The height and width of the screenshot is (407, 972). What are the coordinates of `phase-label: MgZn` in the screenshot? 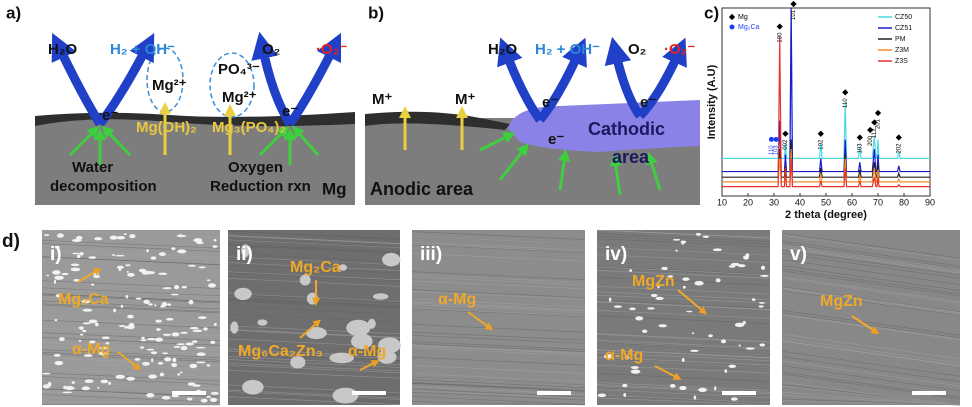 It's located at (653, 281).